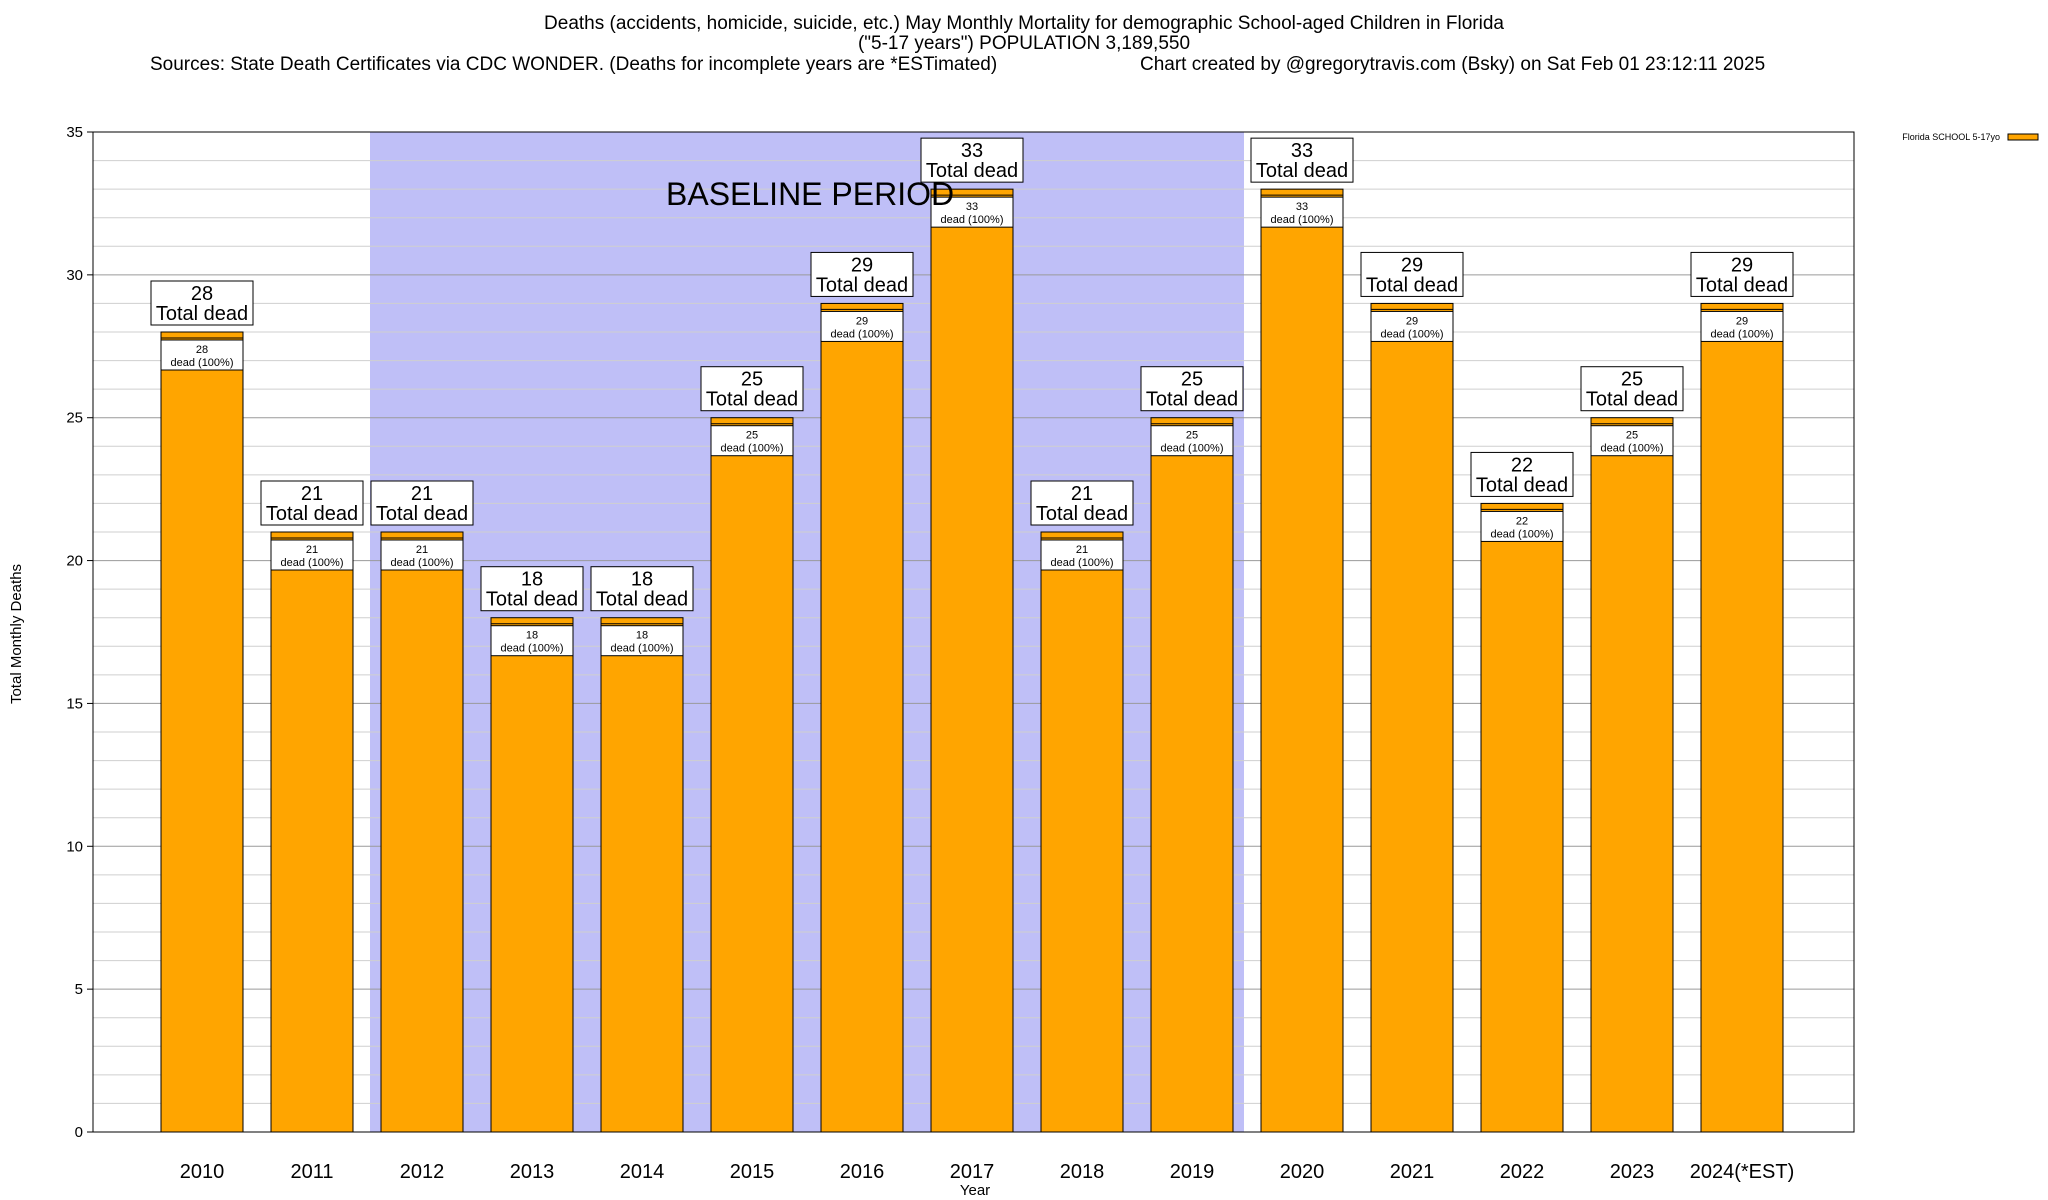 Image resolution: width=2048 pixels, height=1200 pixels. Describe the element at coordinates (1302, 207) in the screenshot. I see `inner-value-label: 33` at that location.